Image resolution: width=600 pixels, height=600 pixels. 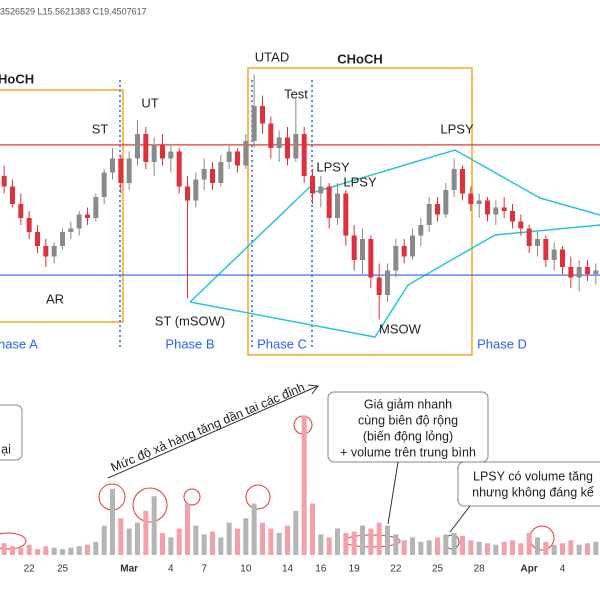 I want to click on x-tick-label: 19, so click(x=355, y=569).